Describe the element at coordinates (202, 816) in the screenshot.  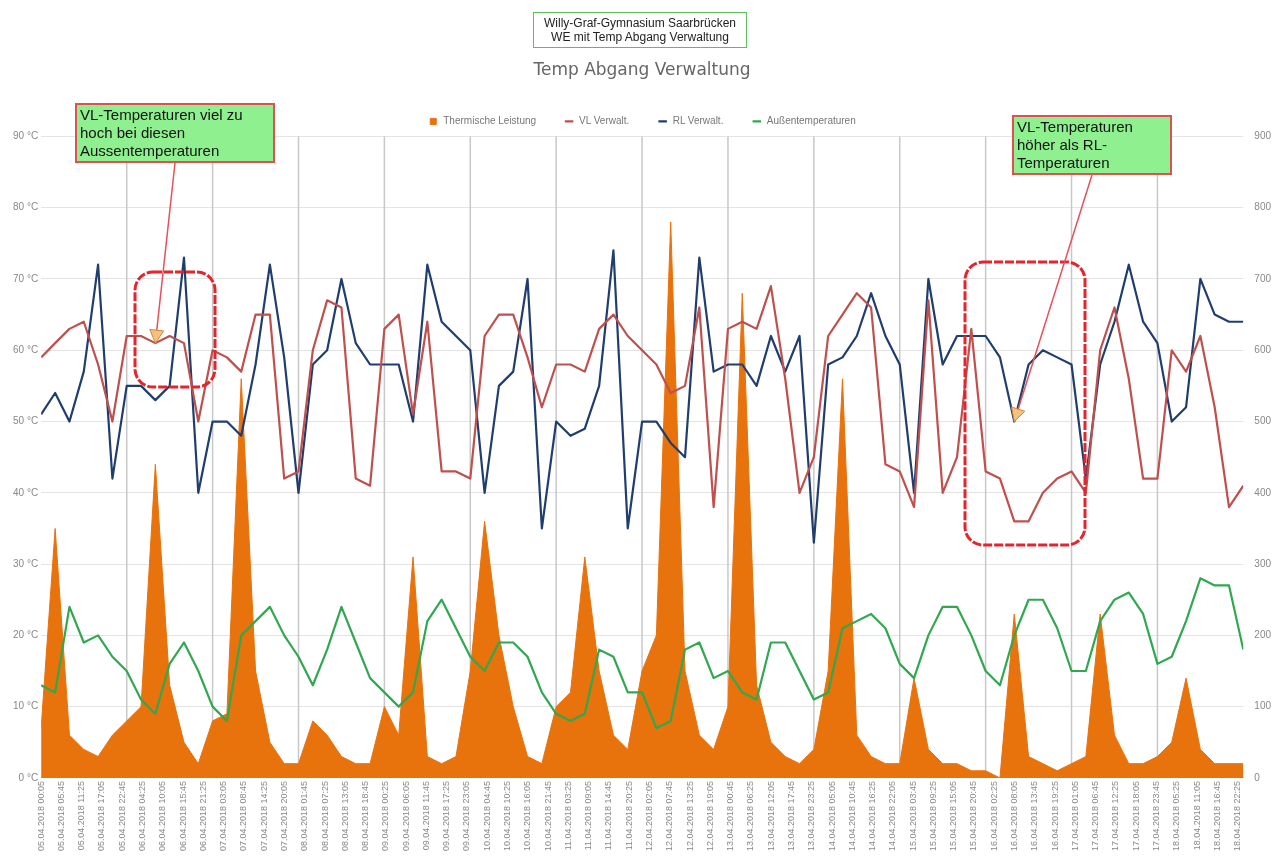
I see `x-tick-label: 06.04.2018 21:25` at that location.